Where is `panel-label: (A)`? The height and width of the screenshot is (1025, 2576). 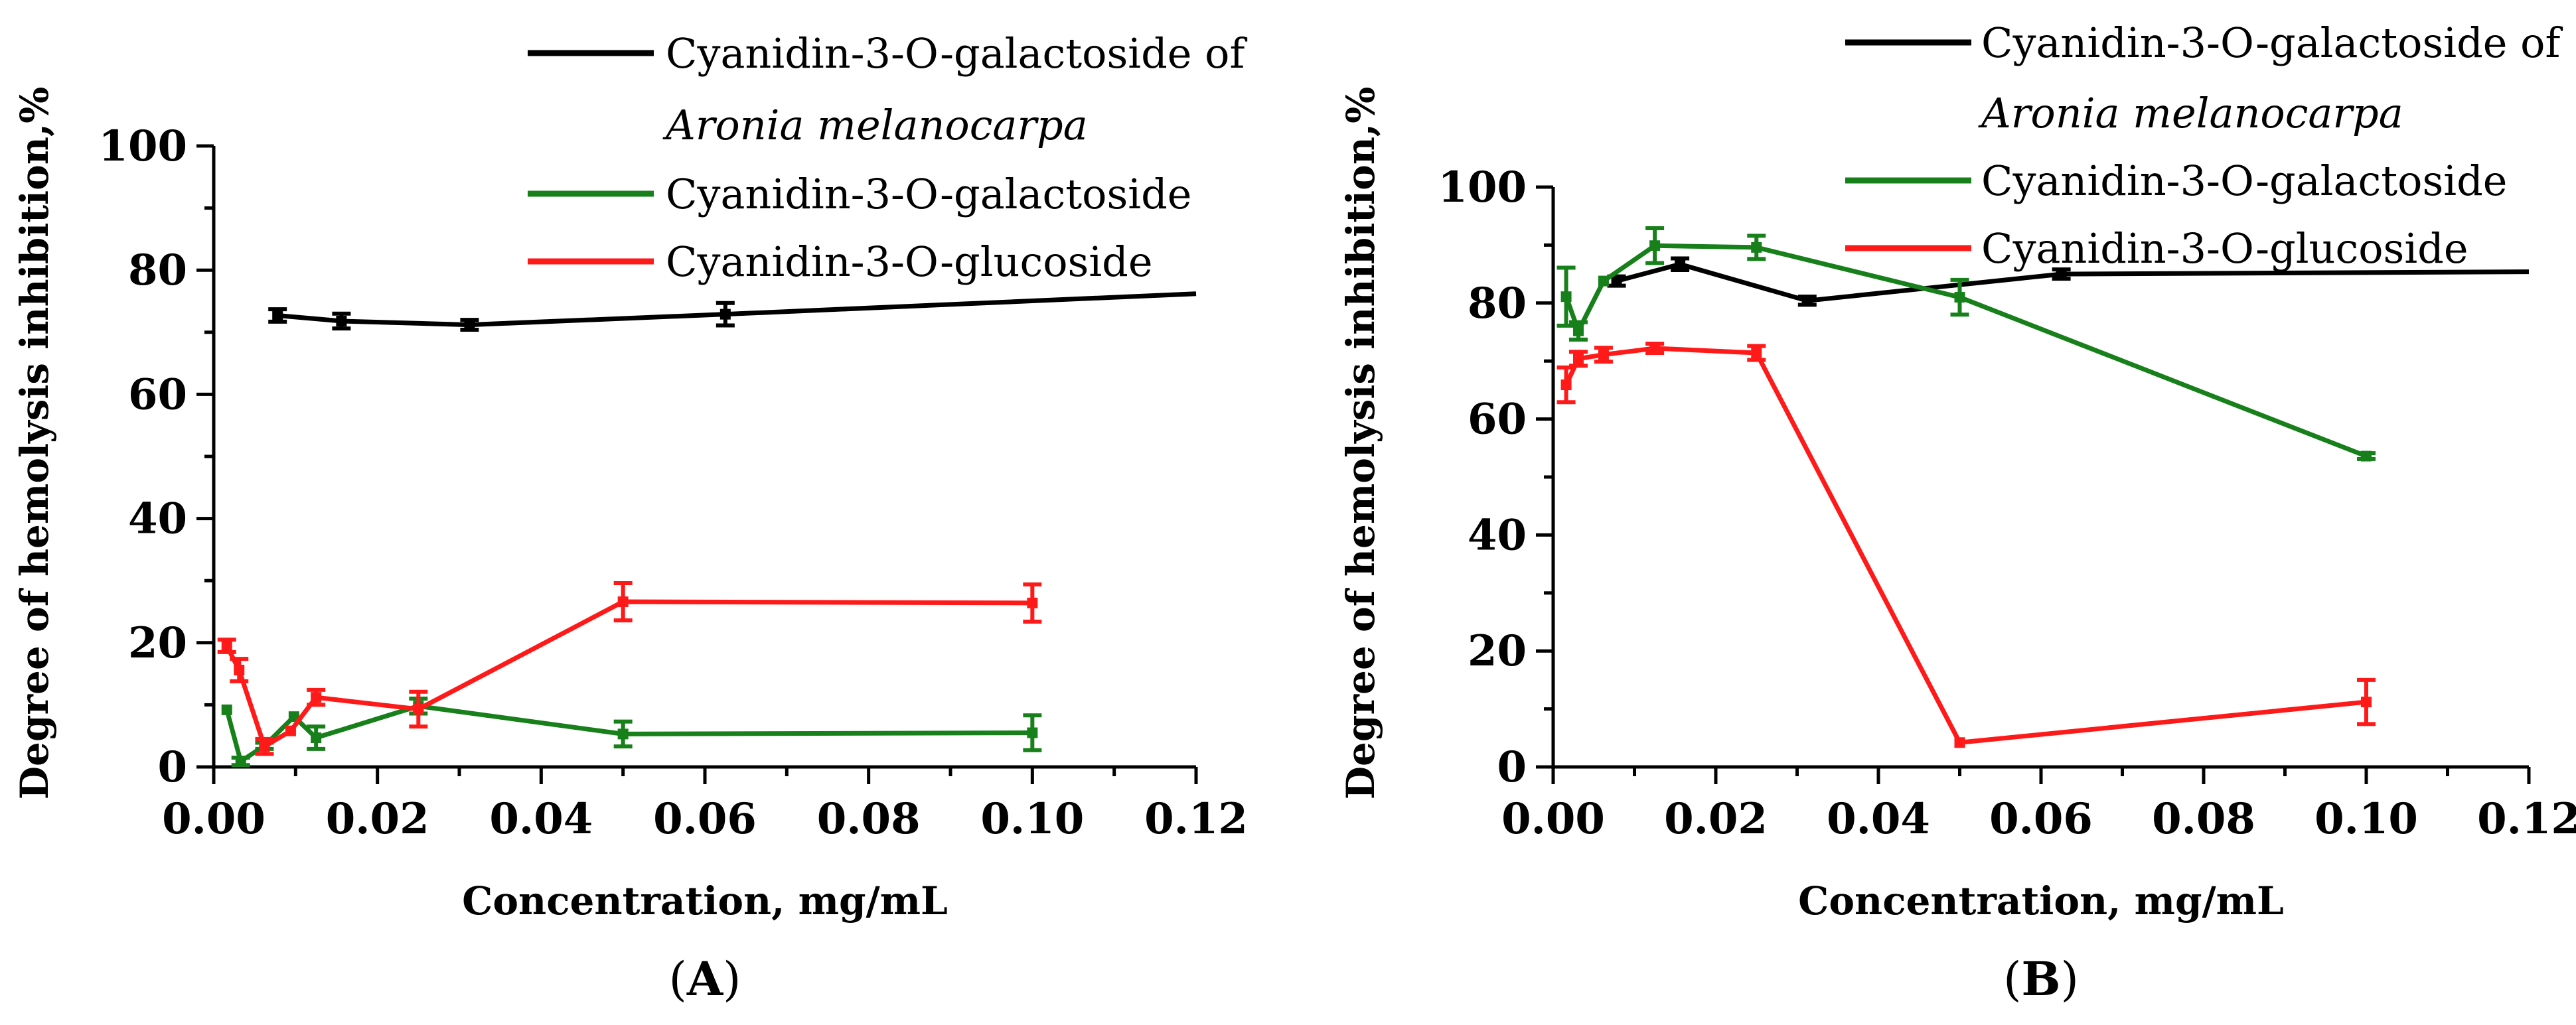 panel-label: (A) is located at coordinates (705, 978).